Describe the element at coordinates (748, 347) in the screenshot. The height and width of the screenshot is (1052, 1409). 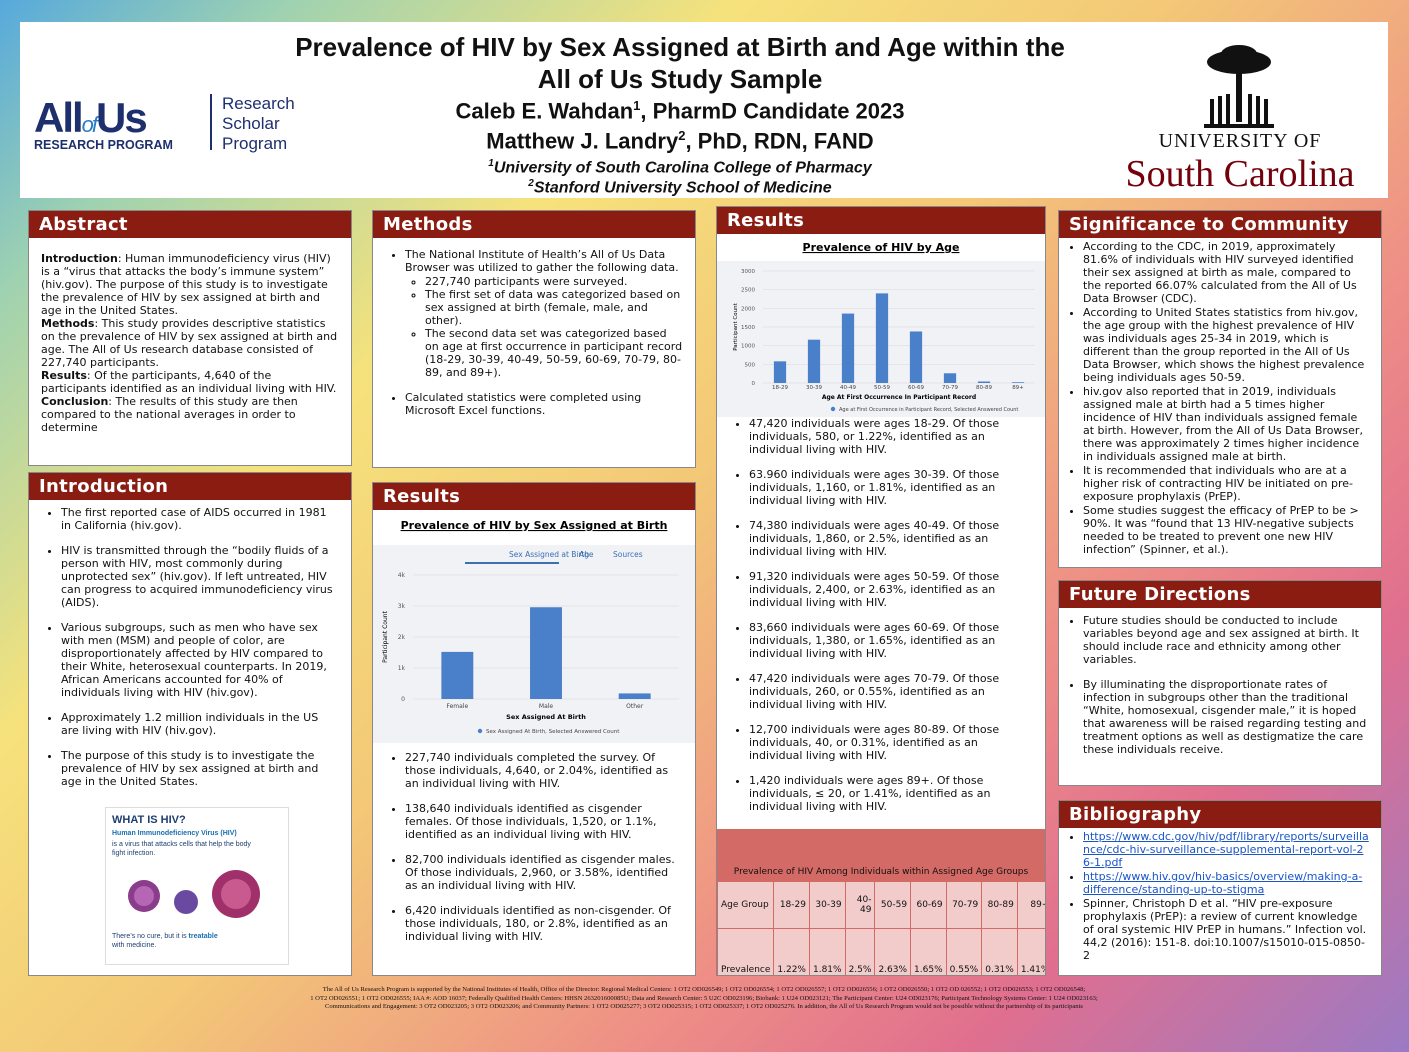
I see `y-tick-label: 1000` at that location.